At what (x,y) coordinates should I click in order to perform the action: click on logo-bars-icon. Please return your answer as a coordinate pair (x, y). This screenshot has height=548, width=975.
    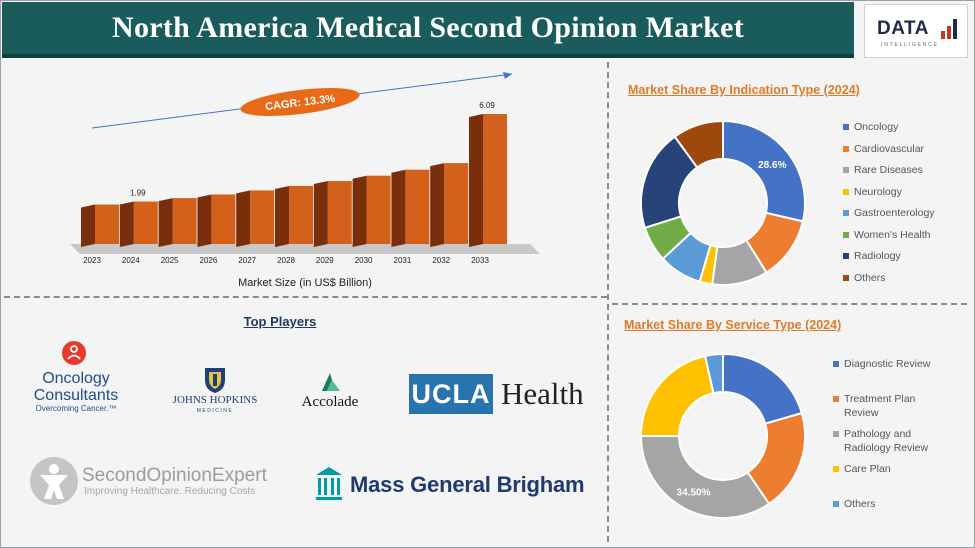
    Looking at the image, I should click on (950, 29).